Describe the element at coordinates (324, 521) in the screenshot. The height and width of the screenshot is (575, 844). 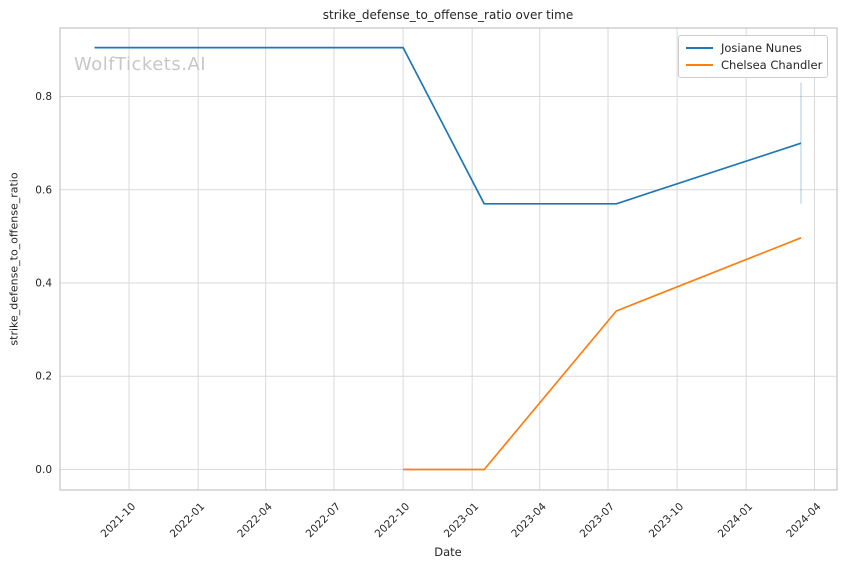
I see `x-tick-label: 2022-07` at that location.